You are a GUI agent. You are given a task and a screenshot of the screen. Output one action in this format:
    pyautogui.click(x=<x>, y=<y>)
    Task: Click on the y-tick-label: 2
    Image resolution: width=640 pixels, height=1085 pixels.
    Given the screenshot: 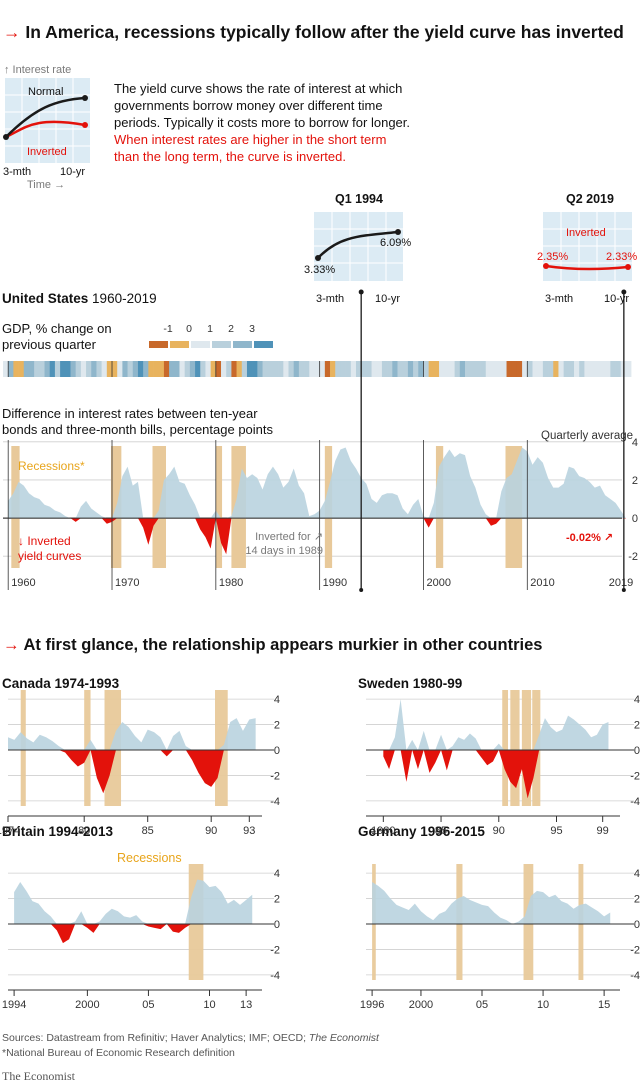 What is the action you would take?
    pyautogui.click(x=637, y=726)
    